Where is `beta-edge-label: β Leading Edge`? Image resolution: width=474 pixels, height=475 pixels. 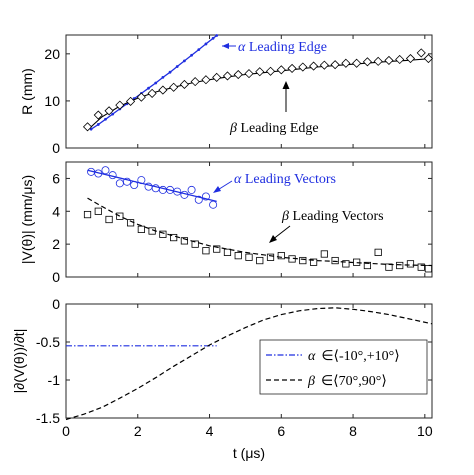 beta-edge-label: β Leading Edge is located at coordinates (274, 128).